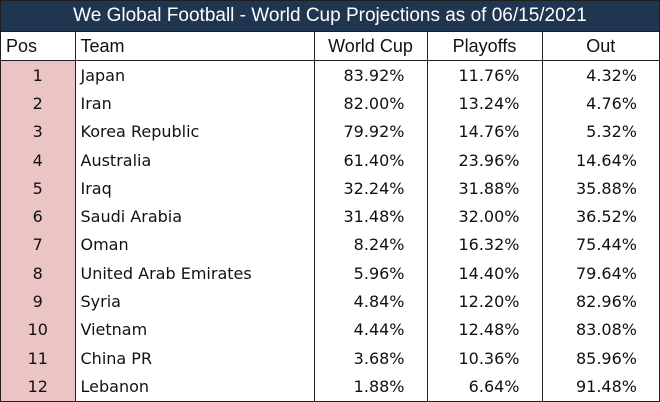  Describe the element at coordinates (484, 273) in the screenshot. I see `playoffs-cell: 14.40%` at that location.